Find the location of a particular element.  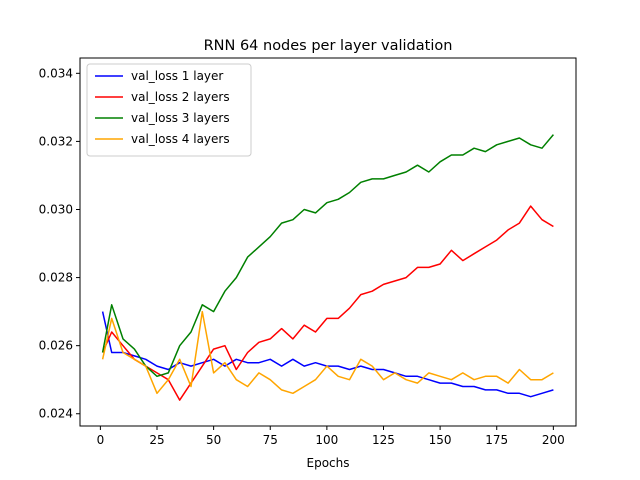

y-tick-label: 0.028 is located at coordinates (56, 278).